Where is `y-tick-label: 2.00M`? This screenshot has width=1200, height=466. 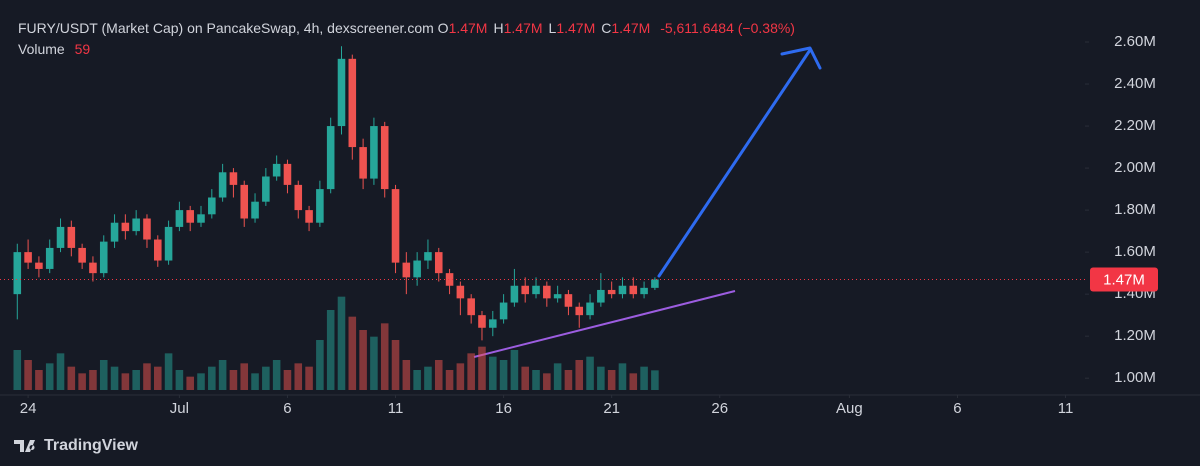 y-tick-label: 2.00M is located at coordinates (1135, 167).